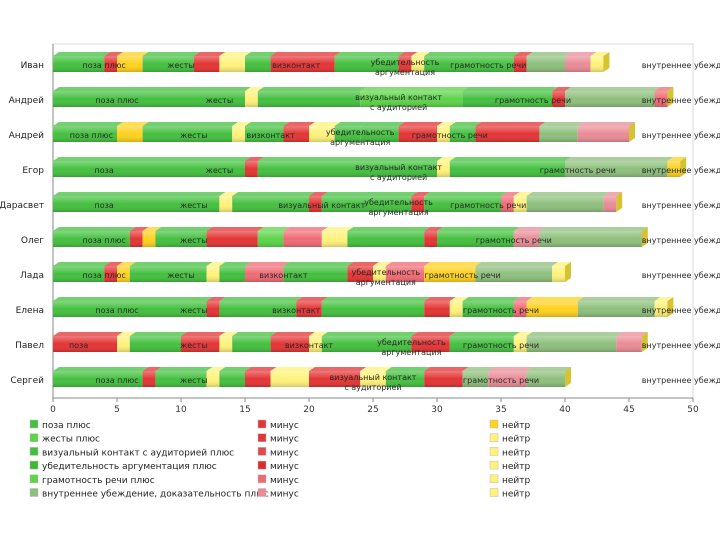 The width and height of the screenshot is (720, 544). Describe the element at coordinates (284, 481) in the screenshot. I see `legend-label: минус` at that location.